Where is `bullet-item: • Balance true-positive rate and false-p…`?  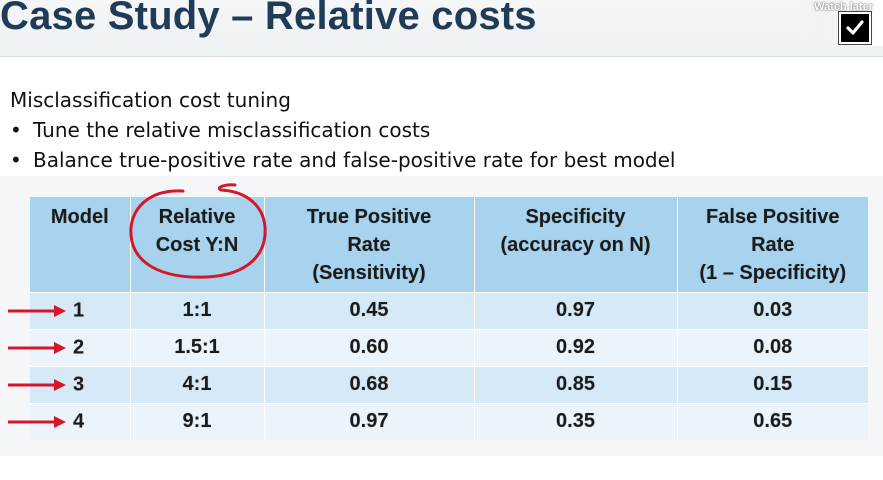
bullet-item: • Balance true-positive rate and false-p… is located at coordinates (343, 160).